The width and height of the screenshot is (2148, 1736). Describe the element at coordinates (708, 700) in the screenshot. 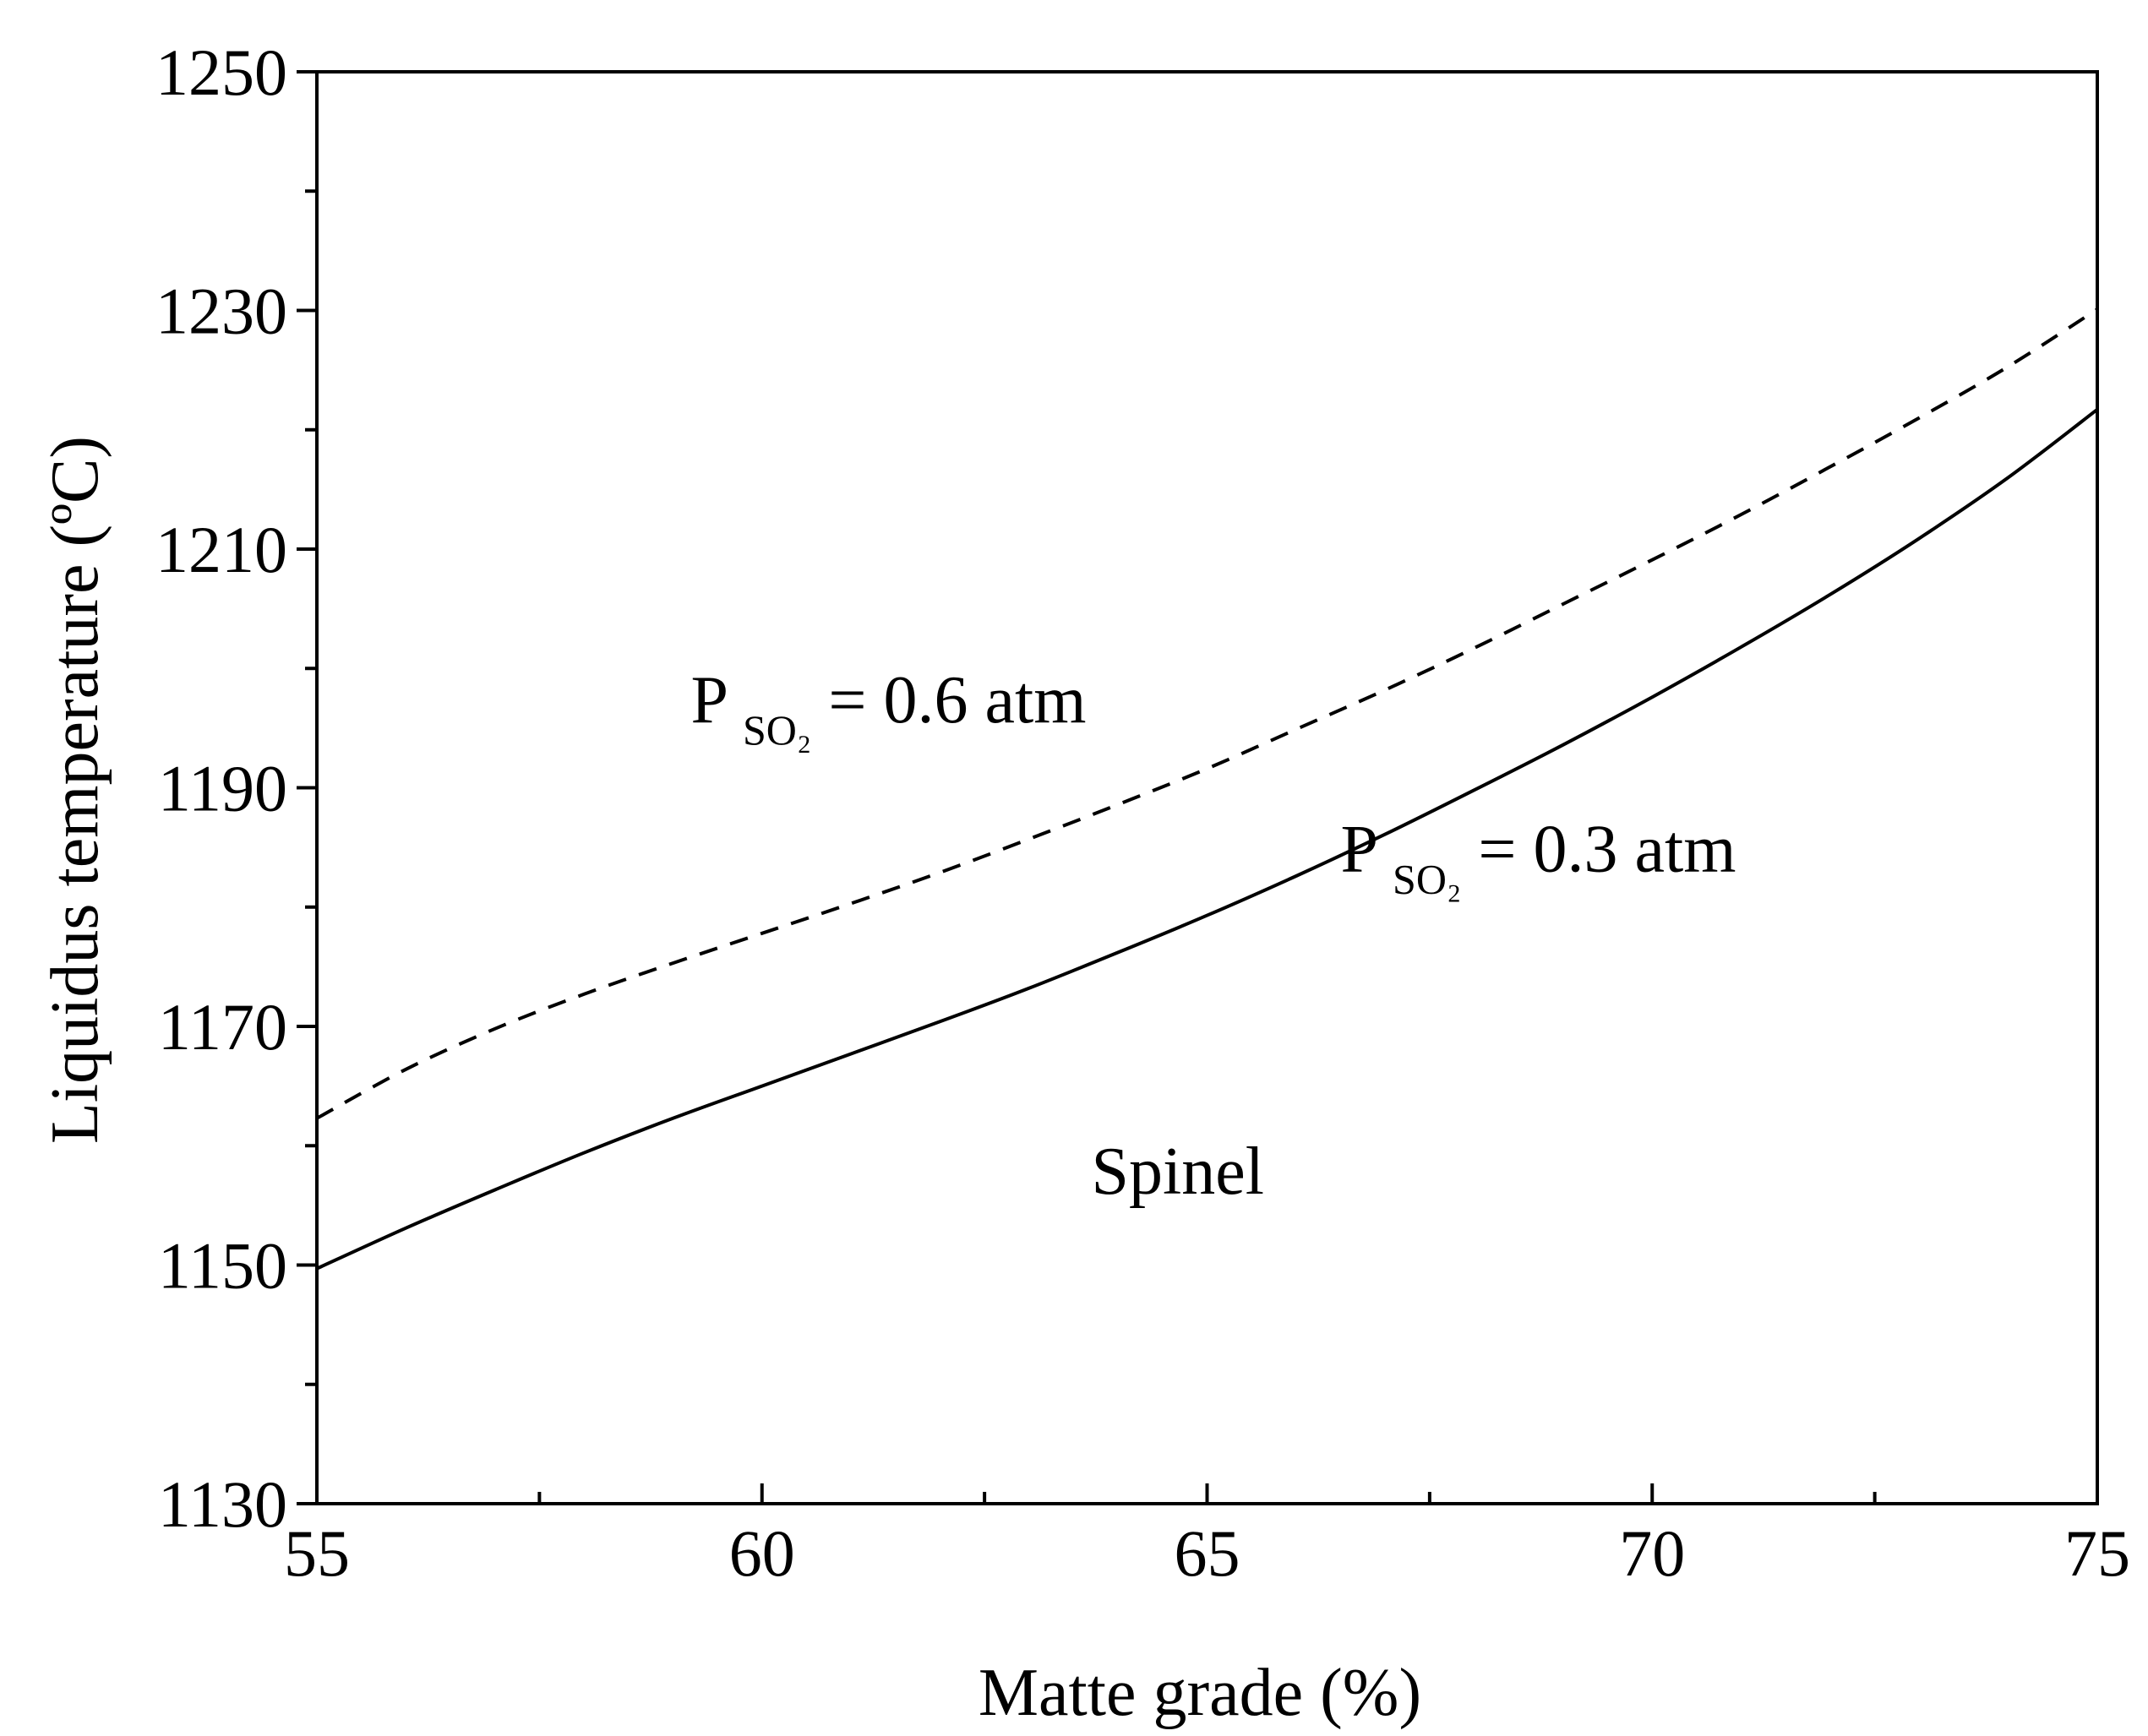

I see `annotation-pso2-0-6-main: P` at that location.